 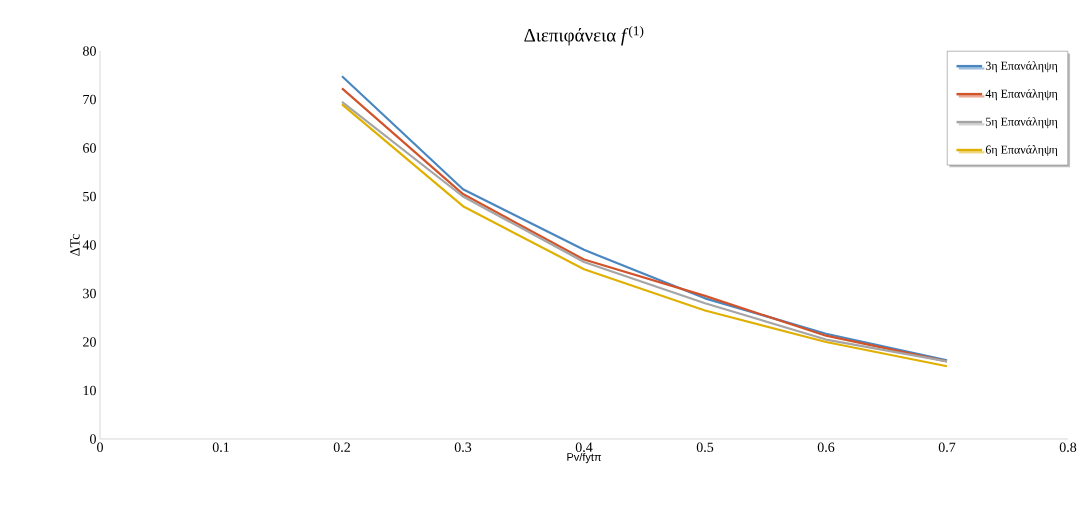 What do you see at coordinates (89, 51) in the screenshot?
I see `y-tick-label: 80` at bounding box center [89, 51].